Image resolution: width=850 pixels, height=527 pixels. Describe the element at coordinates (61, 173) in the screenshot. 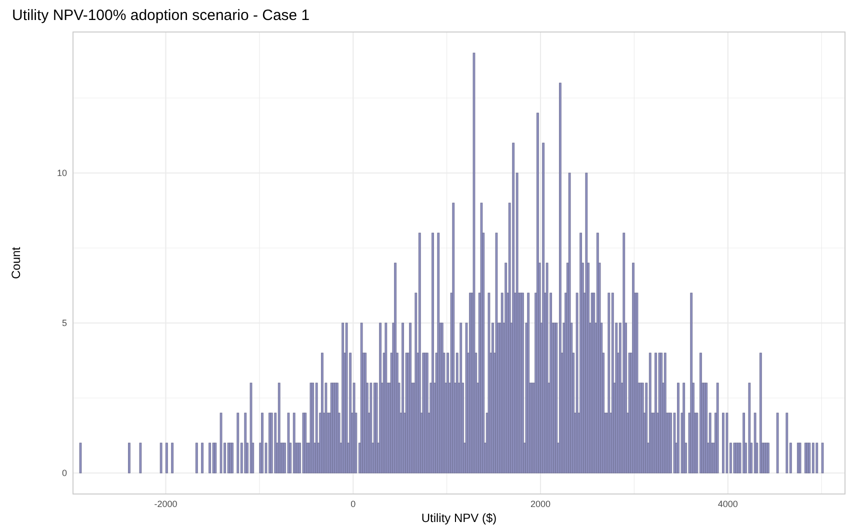

I see `y-tick-label: 10` at that location.